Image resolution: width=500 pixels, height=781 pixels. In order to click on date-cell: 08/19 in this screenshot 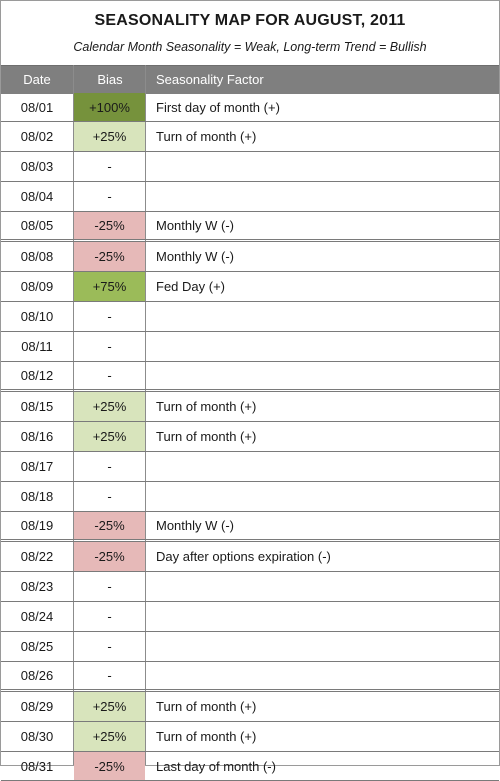, I will do `click(37, 525)`.